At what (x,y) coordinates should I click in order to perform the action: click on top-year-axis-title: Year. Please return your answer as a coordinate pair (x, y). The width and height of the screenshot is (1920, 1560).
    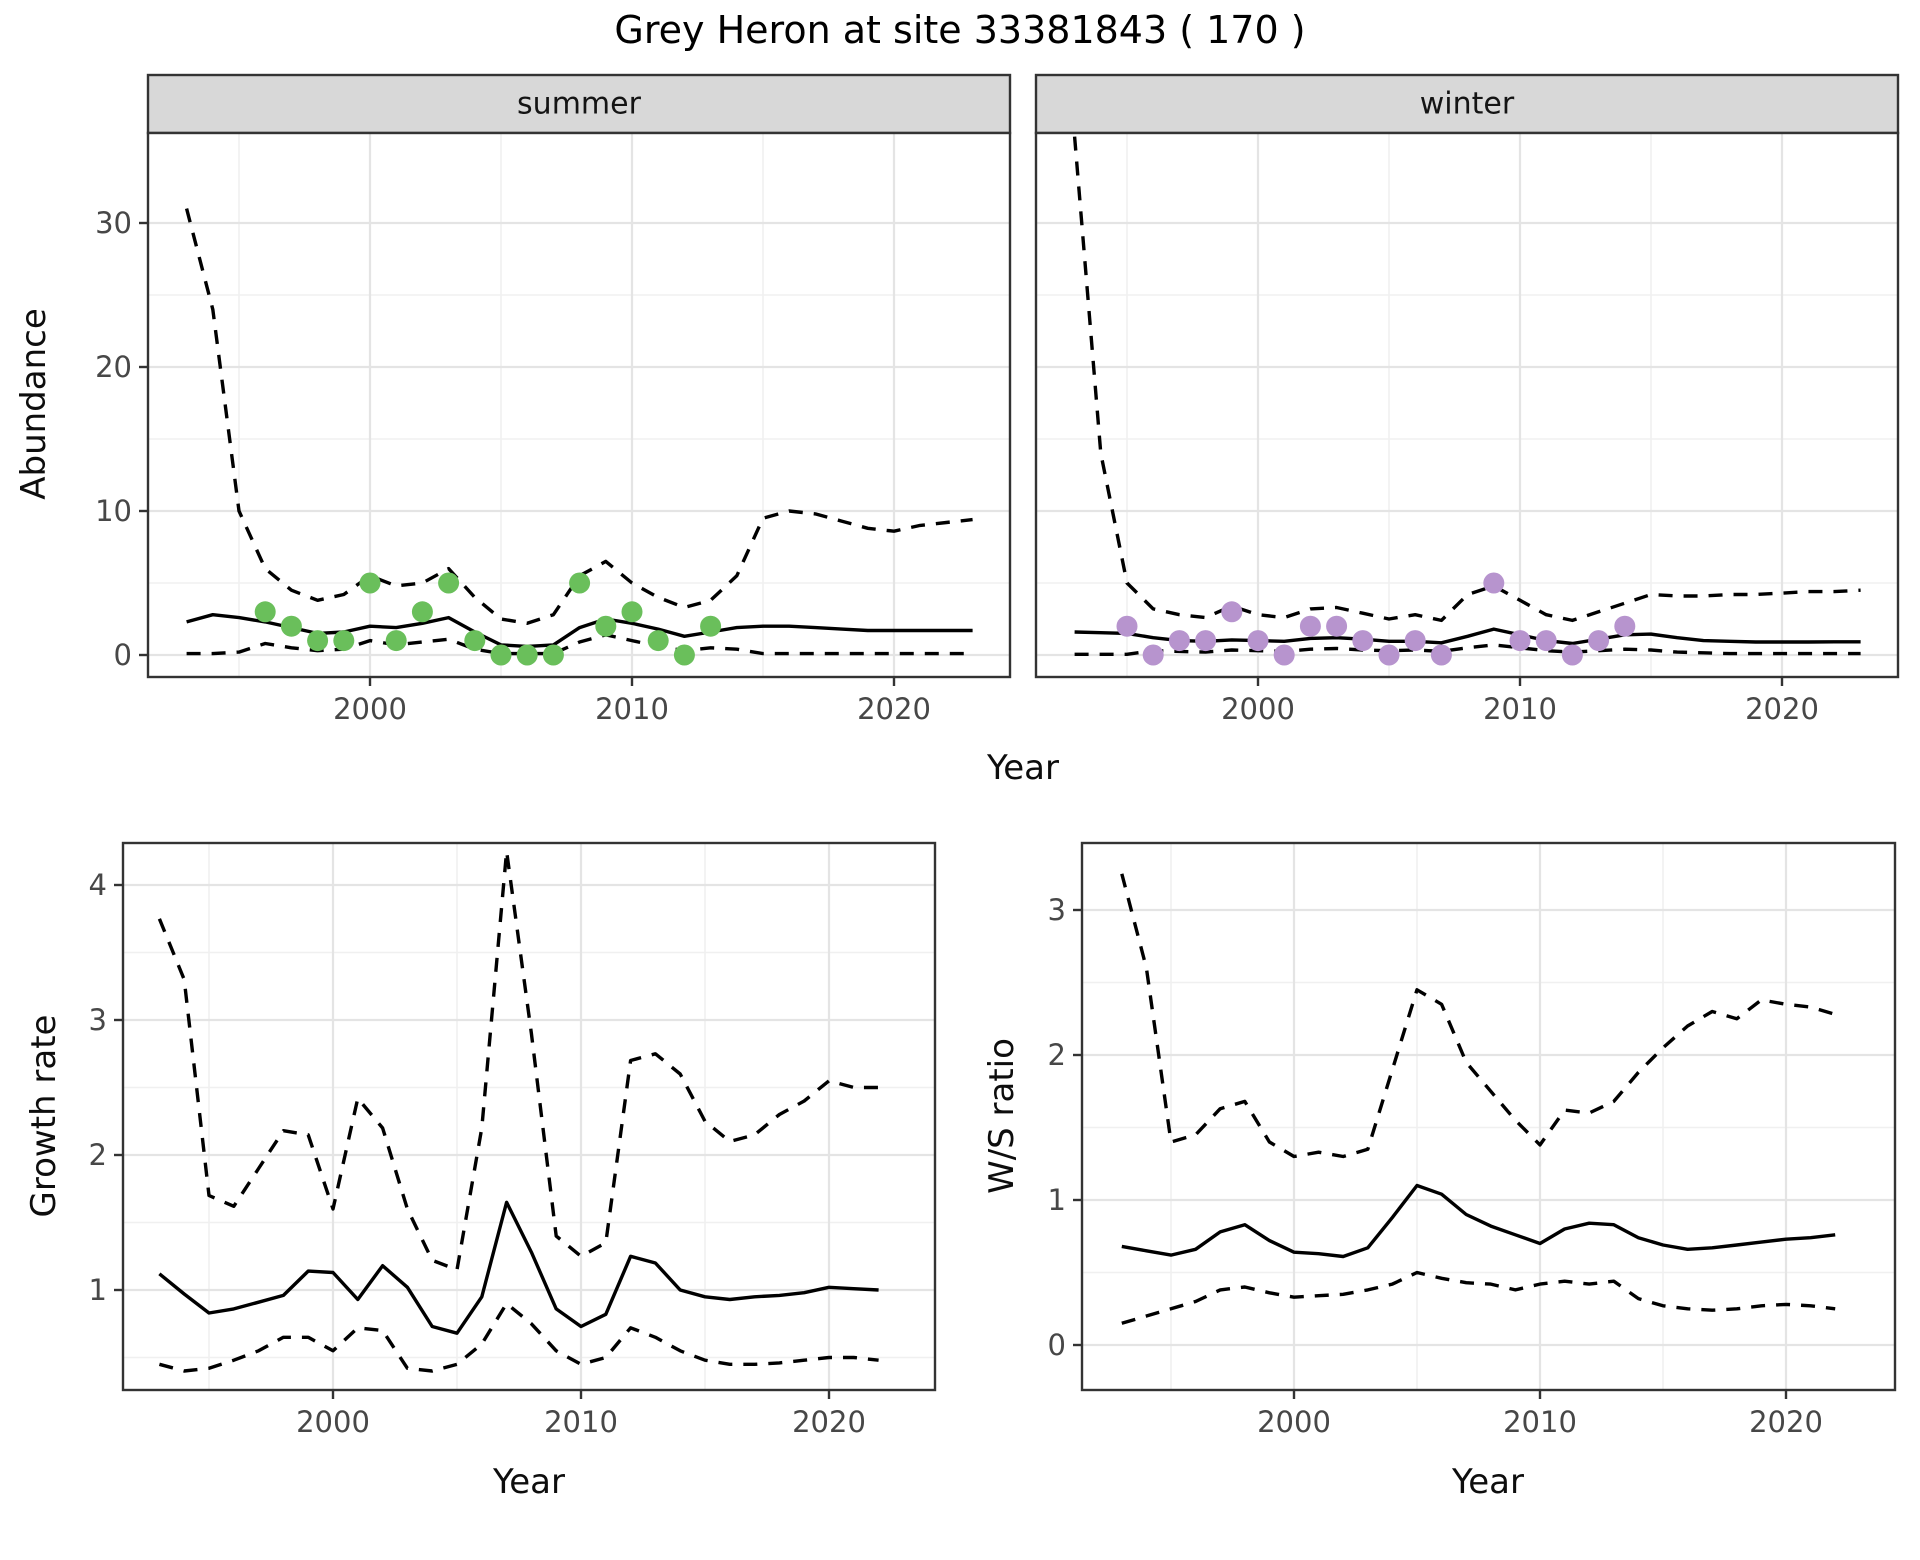
    Looking at the image, I should click on (1023, 768).